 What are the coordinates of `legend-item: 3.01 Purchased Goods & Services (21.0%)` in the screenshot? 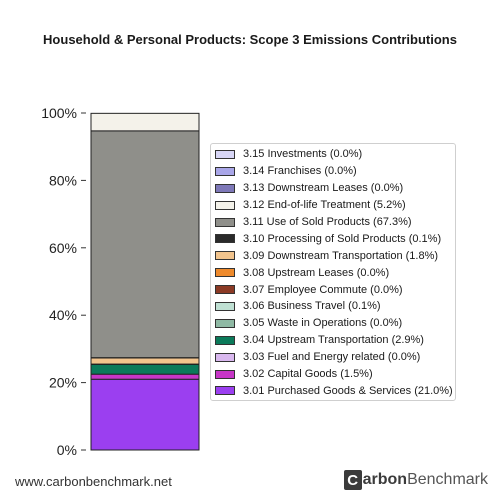 It's located at (335, 390).